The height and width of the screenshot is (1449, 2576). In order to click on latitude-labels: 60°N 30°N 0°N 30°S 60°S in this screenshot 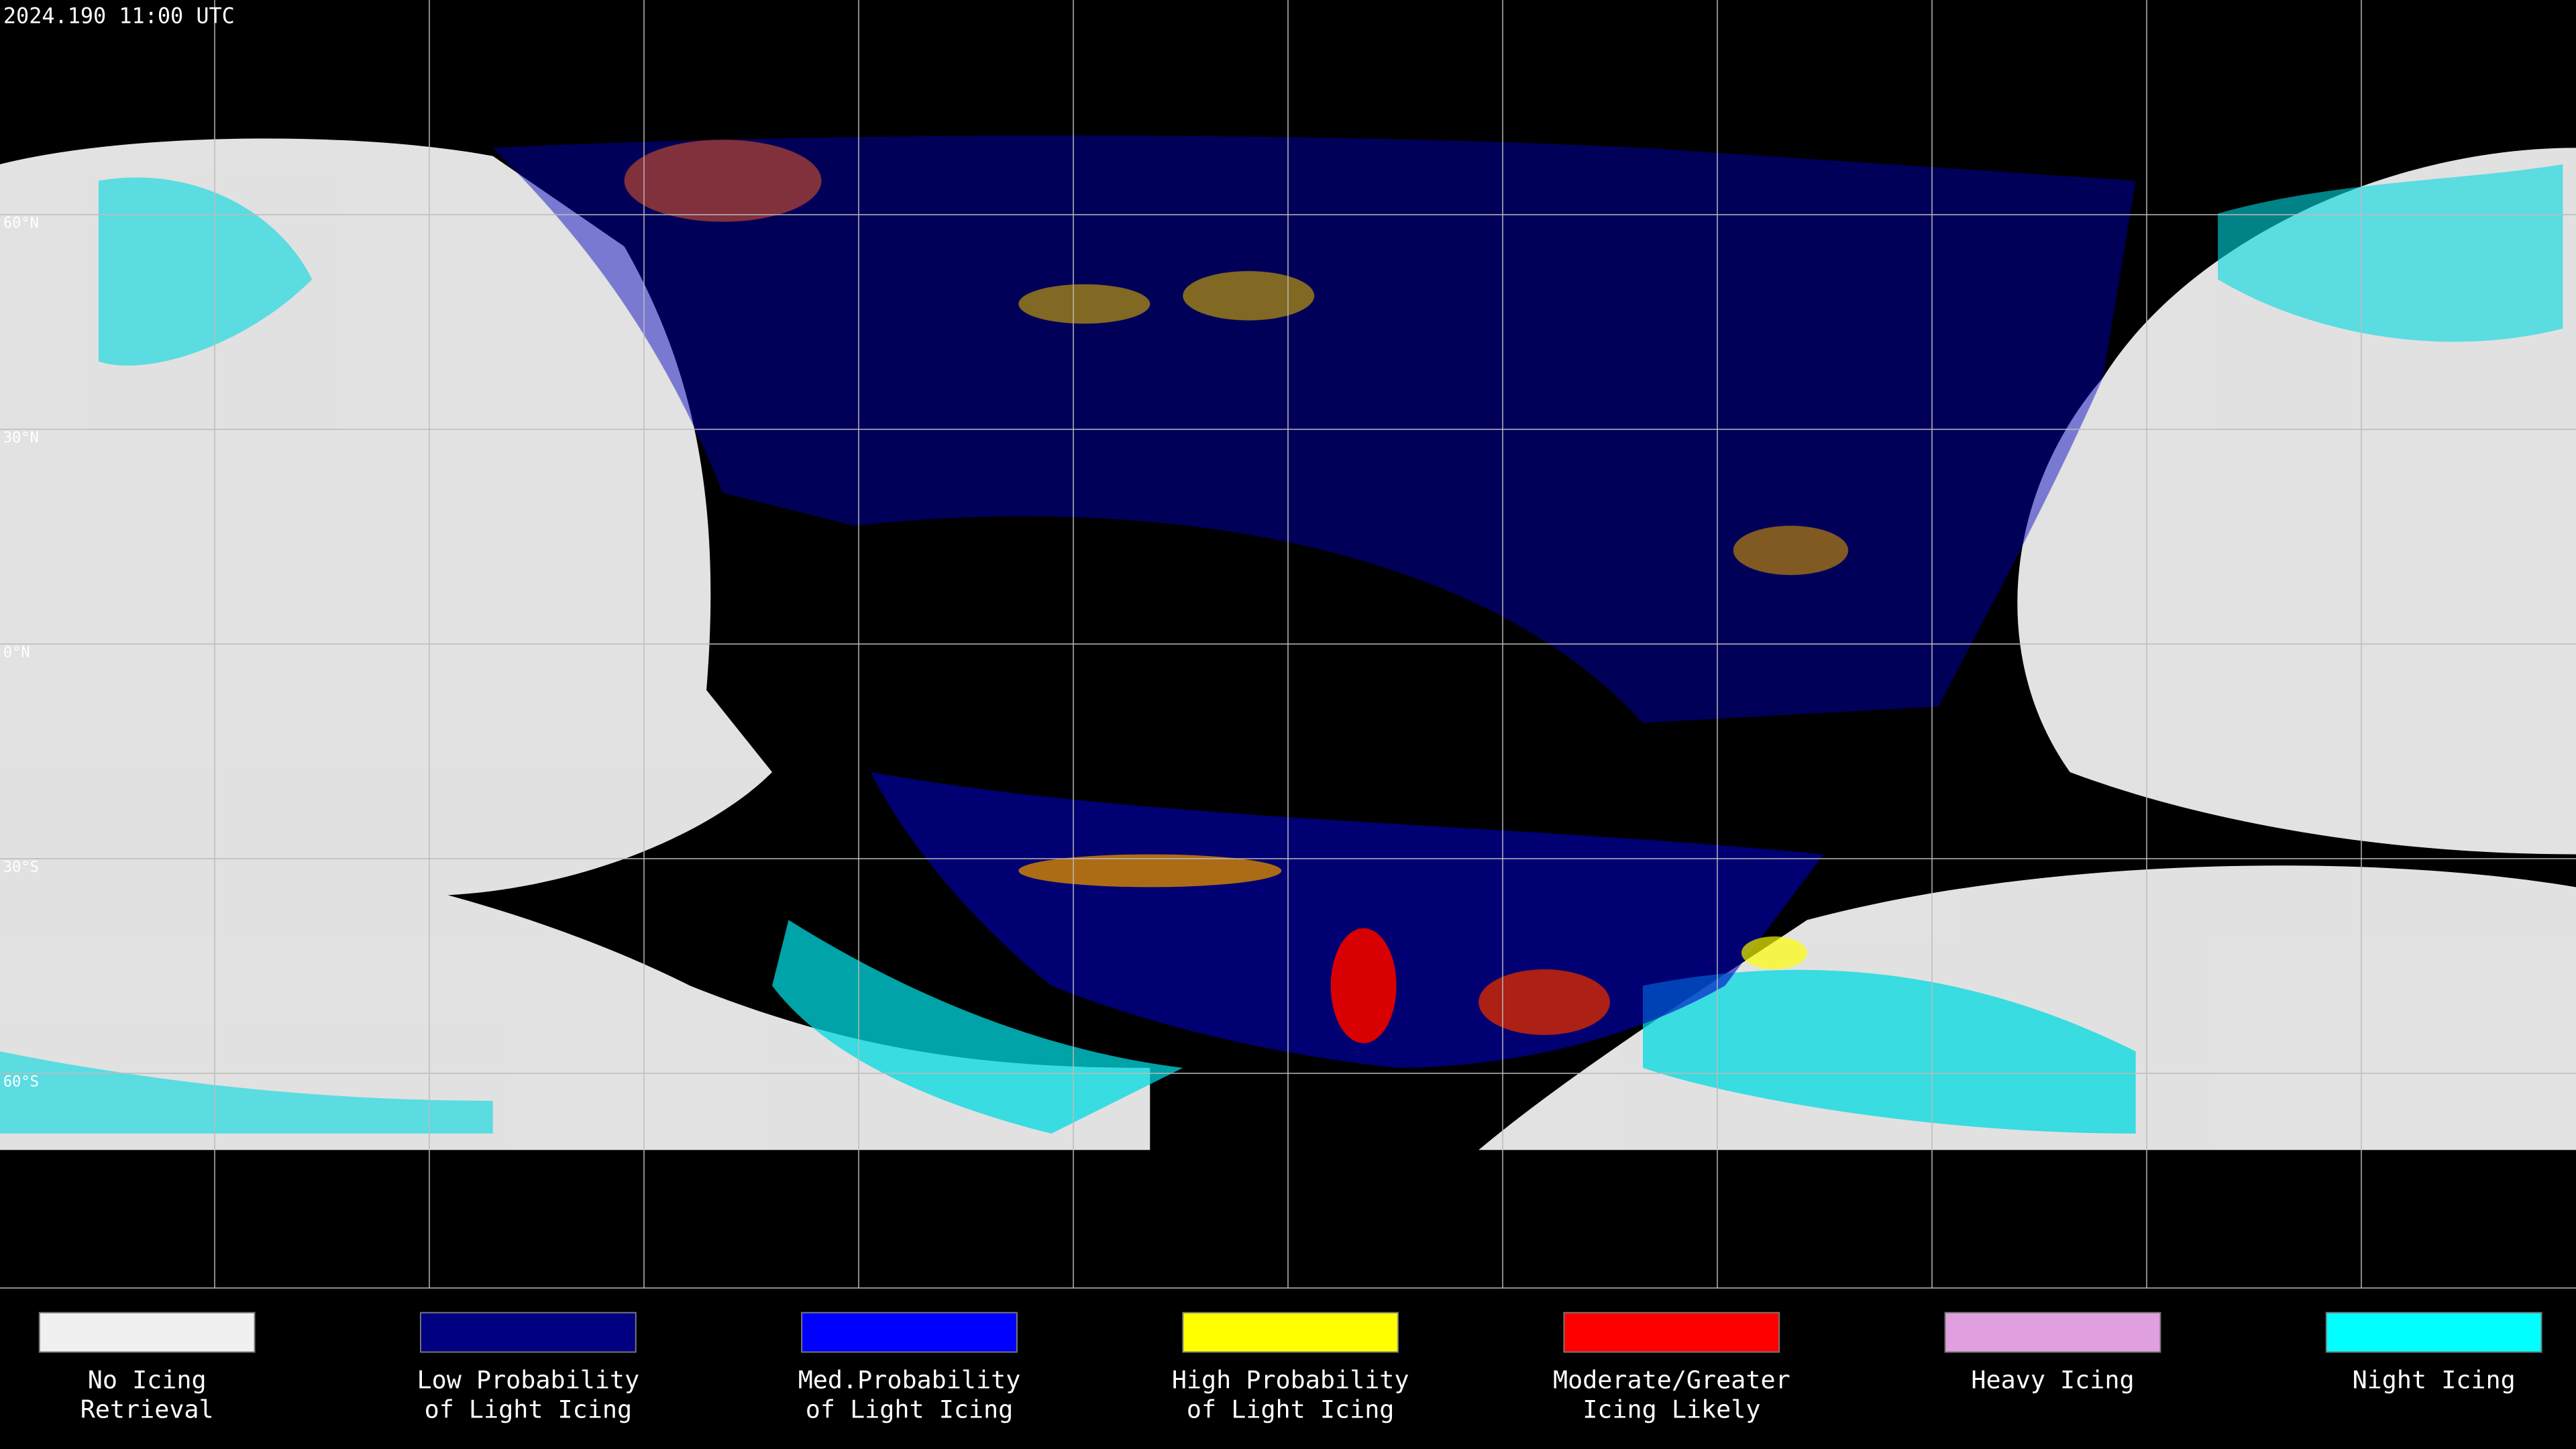, I will do `click(21, 653)`.